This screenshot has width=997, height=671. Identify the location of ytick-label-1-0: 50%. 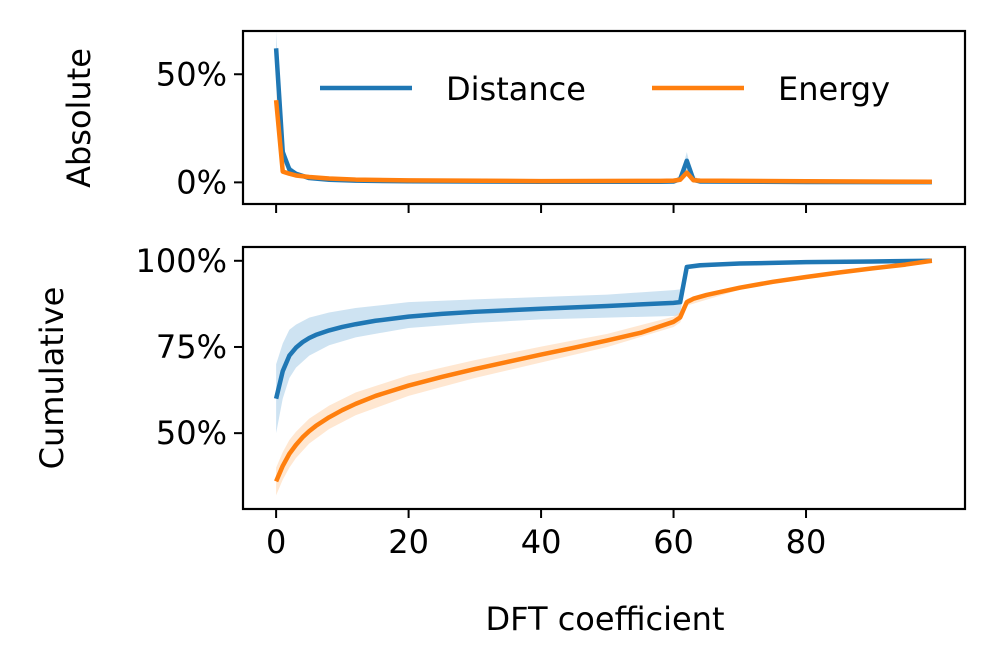
(191, 433).